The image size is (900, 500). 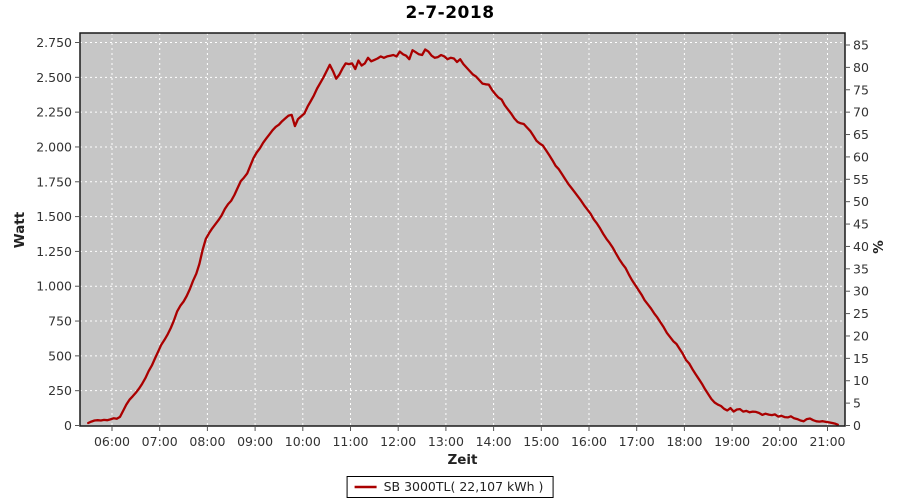 I want to click on y-right-tick-label: 10, so click(x=861, y=380).